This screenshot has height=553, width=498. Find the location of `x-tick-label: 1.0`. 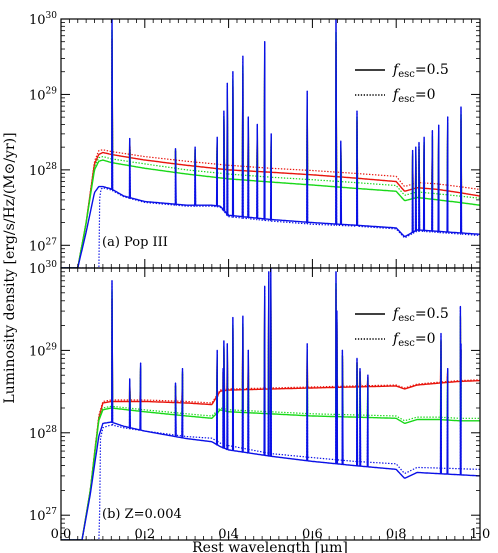

x-tick-label: 1.0 is located at coordinates (480, 534).